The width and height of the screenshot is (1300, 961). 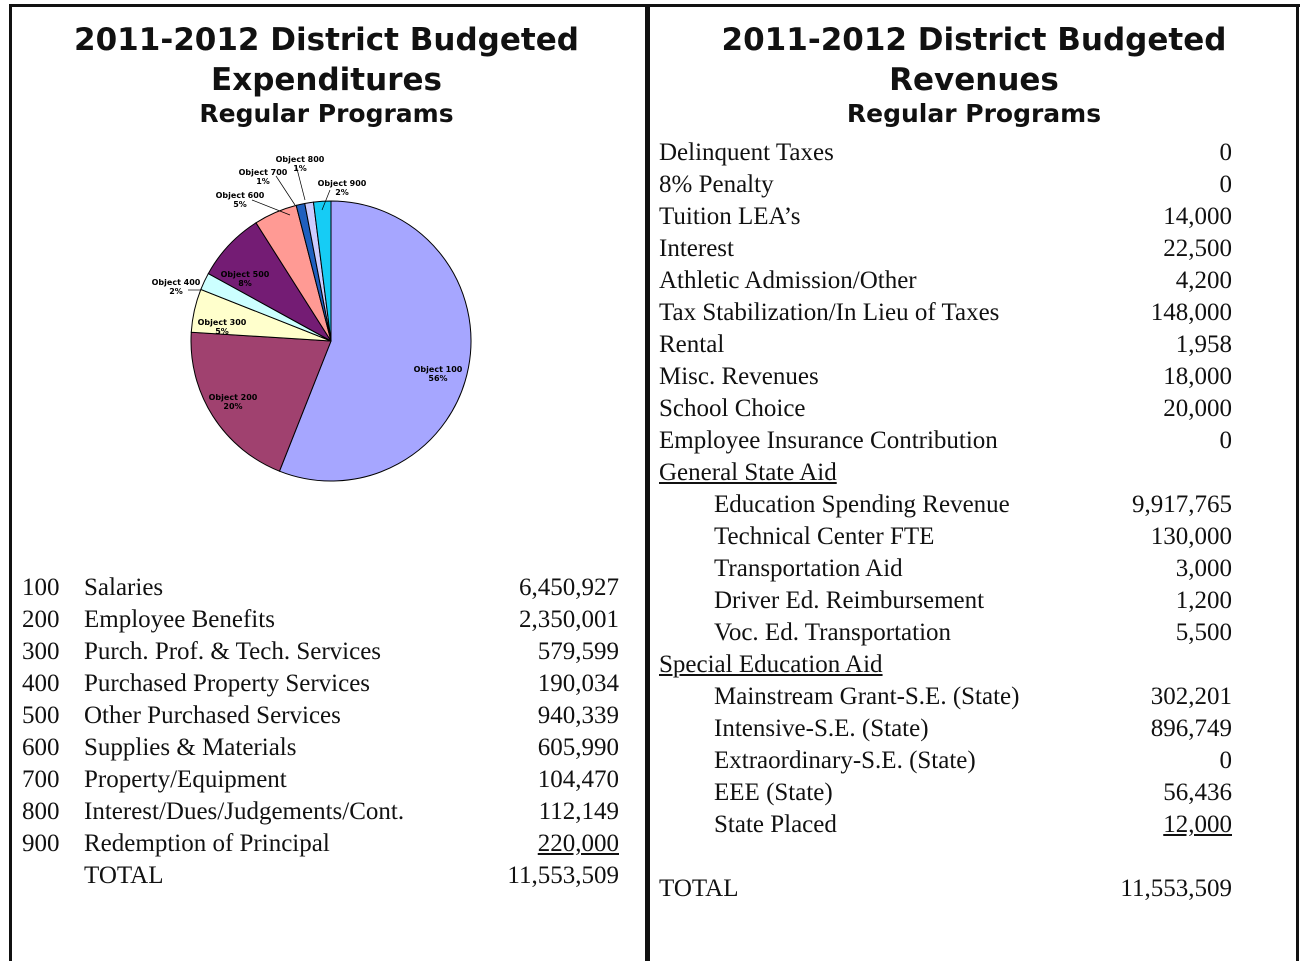 I want to click on slice-value: 20%, so click(x=232, y=406).